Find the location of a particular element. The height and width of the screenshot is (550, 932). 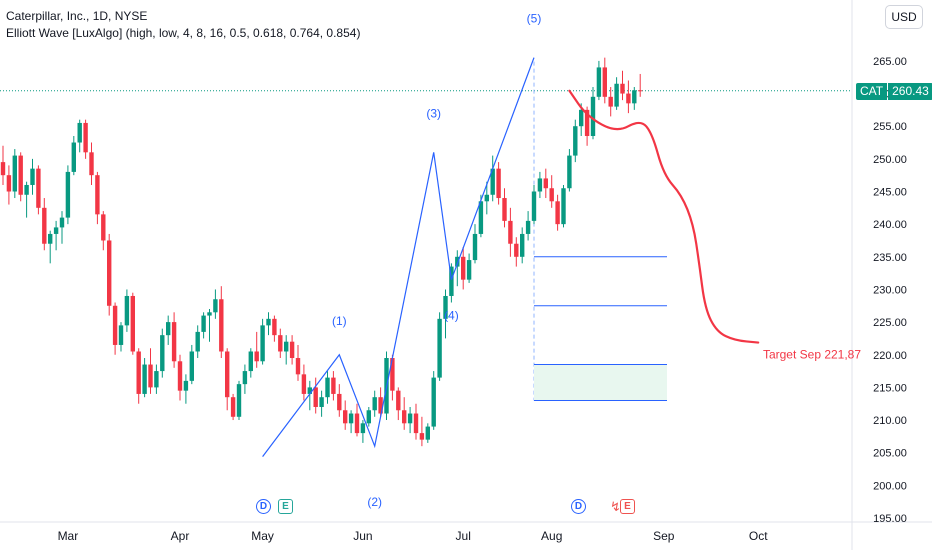

forecast-line is located at coordinates (664, 216).